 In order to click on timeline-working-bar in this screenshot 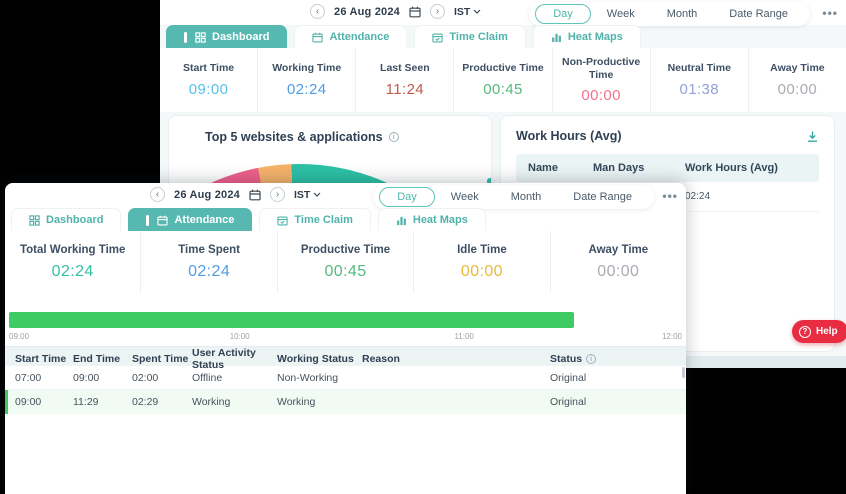, I will do `click(292, 320)`.